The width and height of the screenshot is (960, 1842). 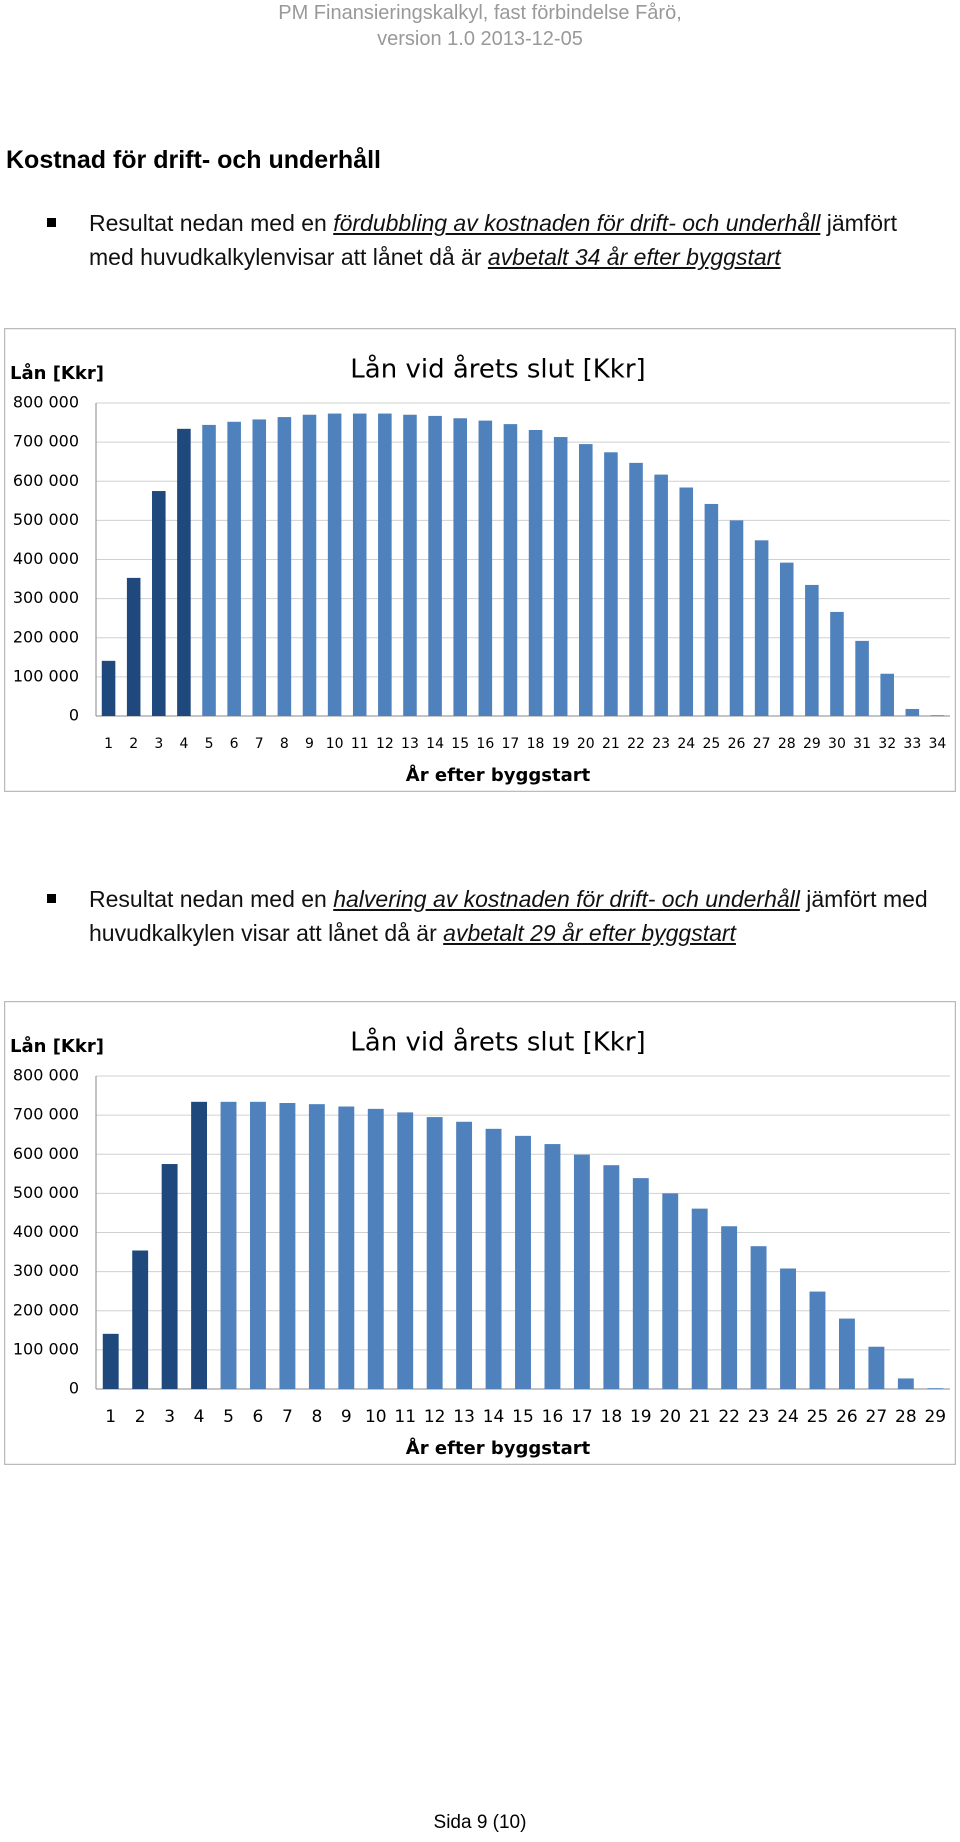 I want to click on x-tick-label: 31, so click(x=862, y=744).